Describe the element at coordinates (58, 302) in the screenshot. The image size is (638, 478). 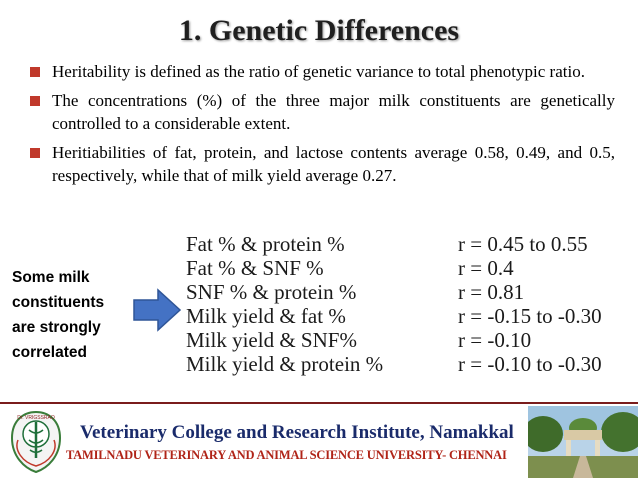
I see `side-label-line: constituents` at that location.